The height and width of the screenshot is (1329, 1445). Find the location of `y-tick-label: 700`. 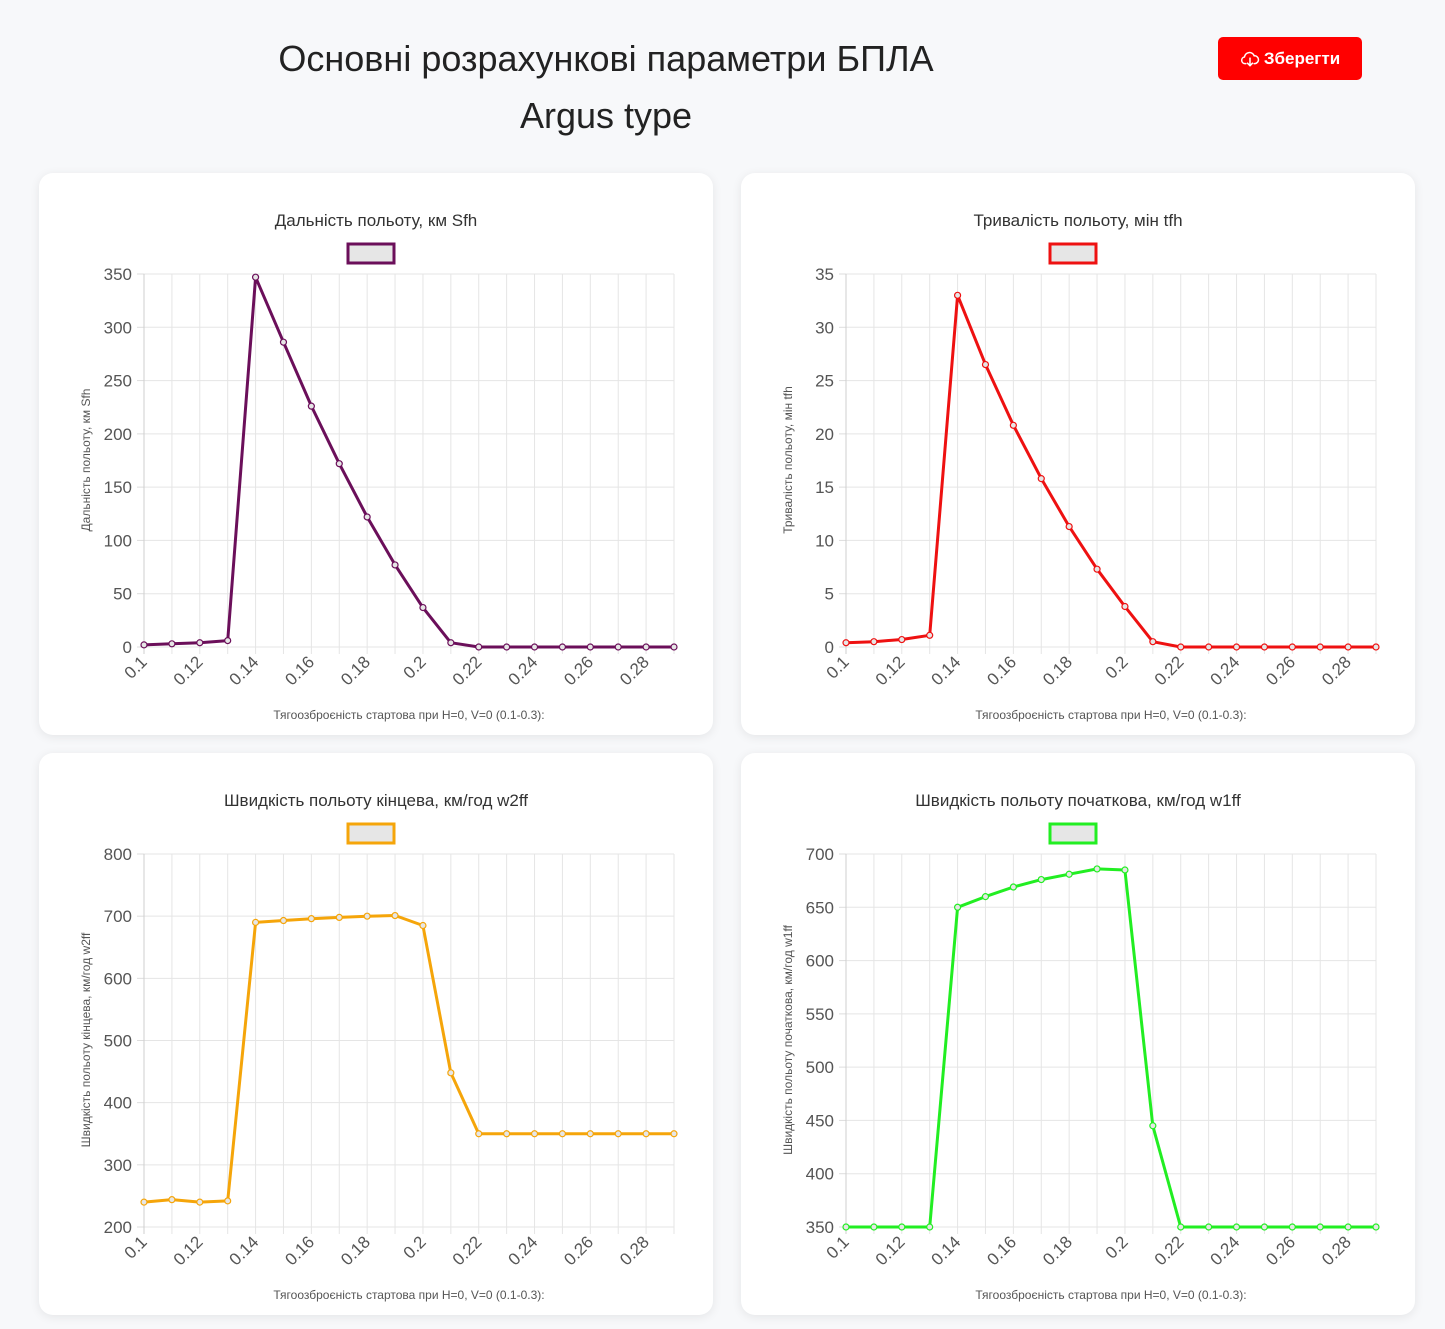

y-tick-label: 700 is located at coordinates (820, 854).